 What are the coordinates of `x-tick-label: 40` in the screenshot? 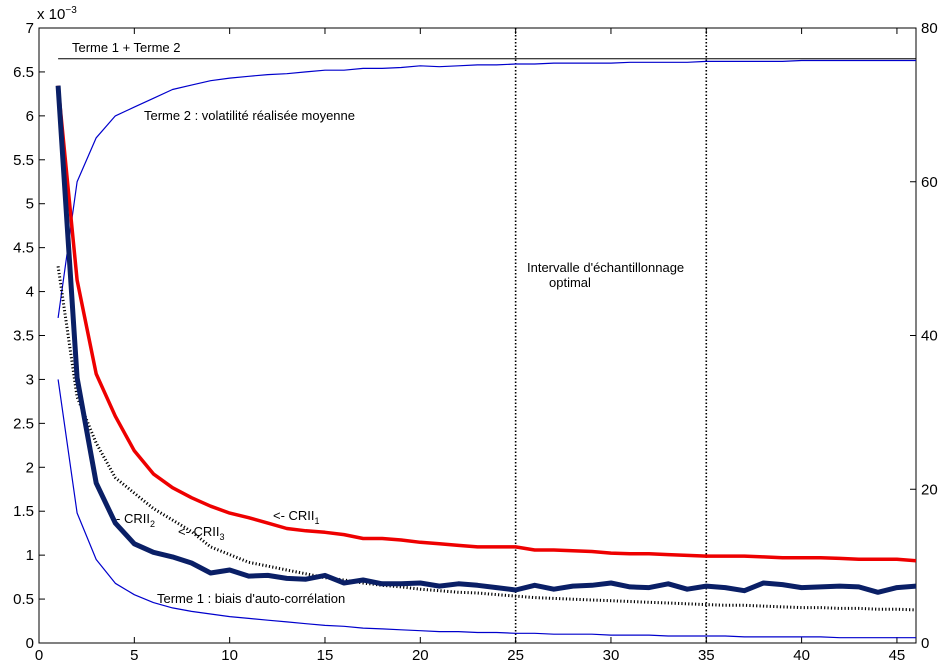 It's located at (801, 655).